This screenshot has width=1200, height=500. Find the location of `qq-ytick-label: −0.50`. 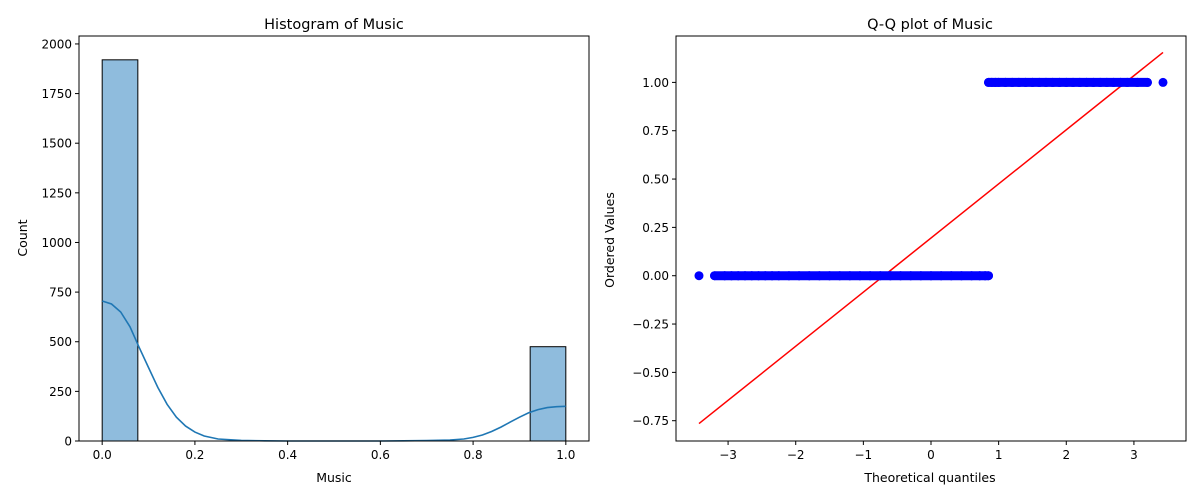

qq-ytick-label: −0.50 is located at coordinates (650, 373).